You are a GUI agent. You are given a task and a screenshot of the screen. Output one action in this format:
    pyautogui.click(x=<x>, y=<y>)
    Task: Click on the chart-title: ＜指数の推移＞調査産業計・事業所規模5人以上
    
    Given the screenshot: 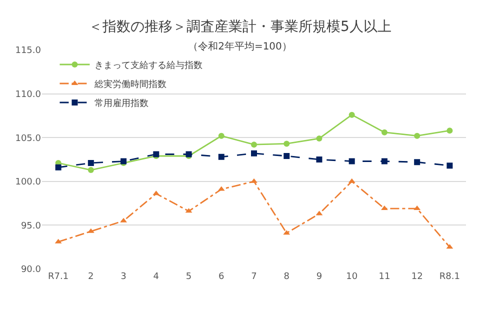 What is the action you would take?
    pyautogui.click(x=240, y=27)
    